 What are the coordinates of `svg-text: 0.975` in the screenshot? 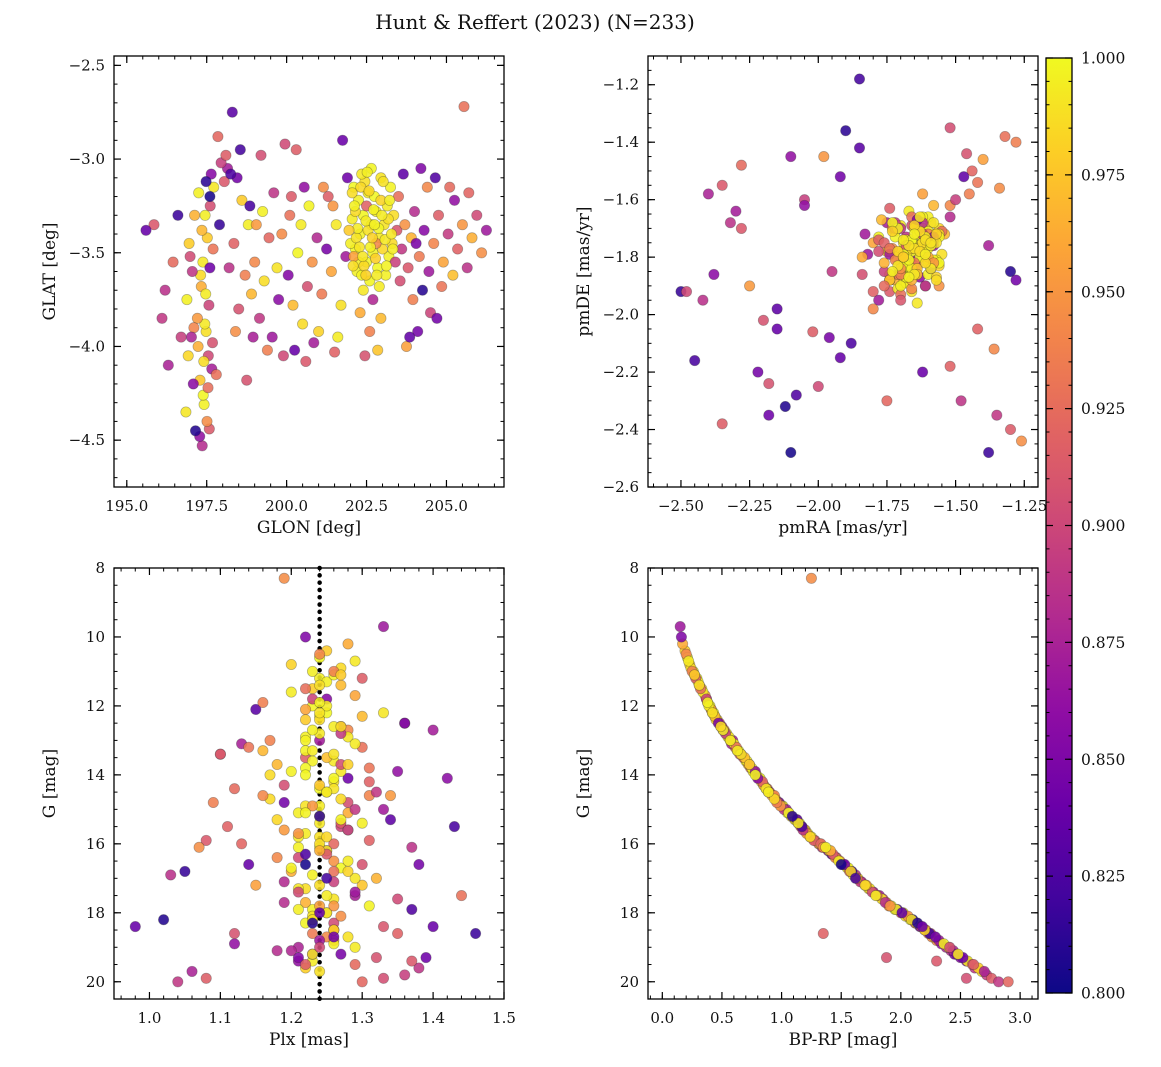 It's located at (1103, 175).